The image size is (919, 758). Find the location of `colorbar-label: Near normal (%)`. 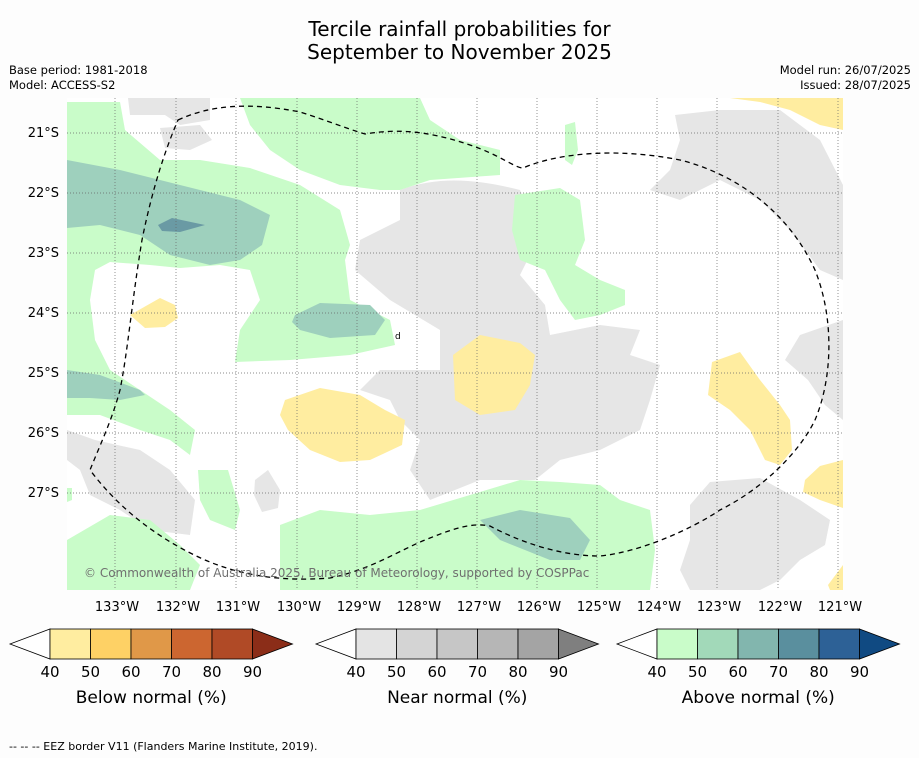

colorbar-label: Near normal (%) is located at coordinates (457, 698).